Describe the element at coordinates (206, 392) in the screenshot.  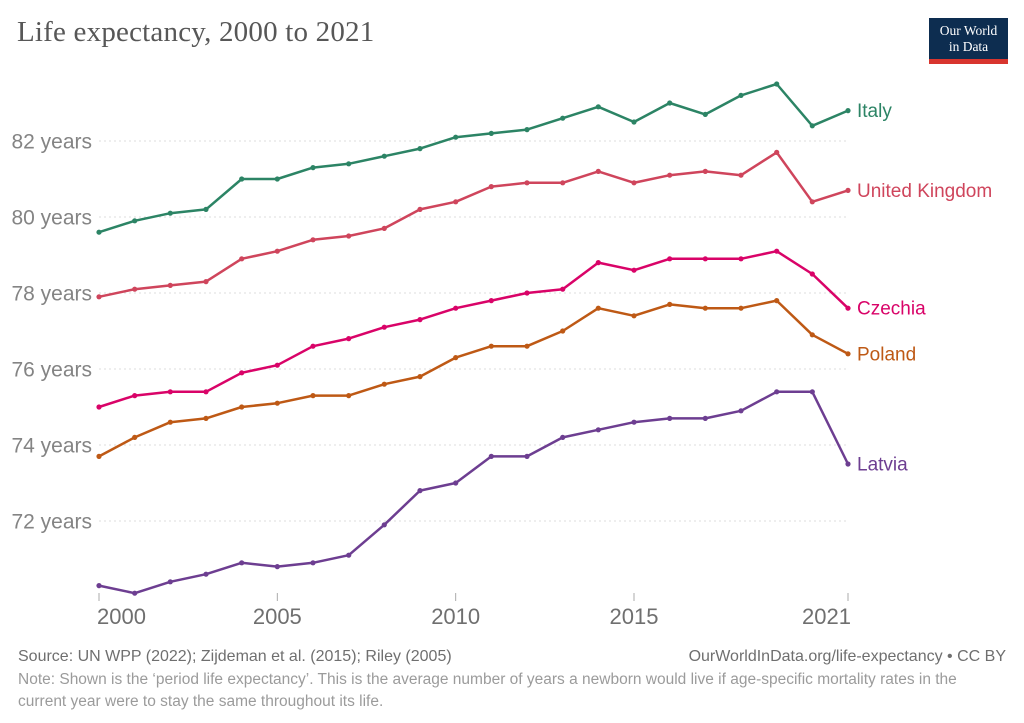
I see `data-point-czechia-2003` at that location.